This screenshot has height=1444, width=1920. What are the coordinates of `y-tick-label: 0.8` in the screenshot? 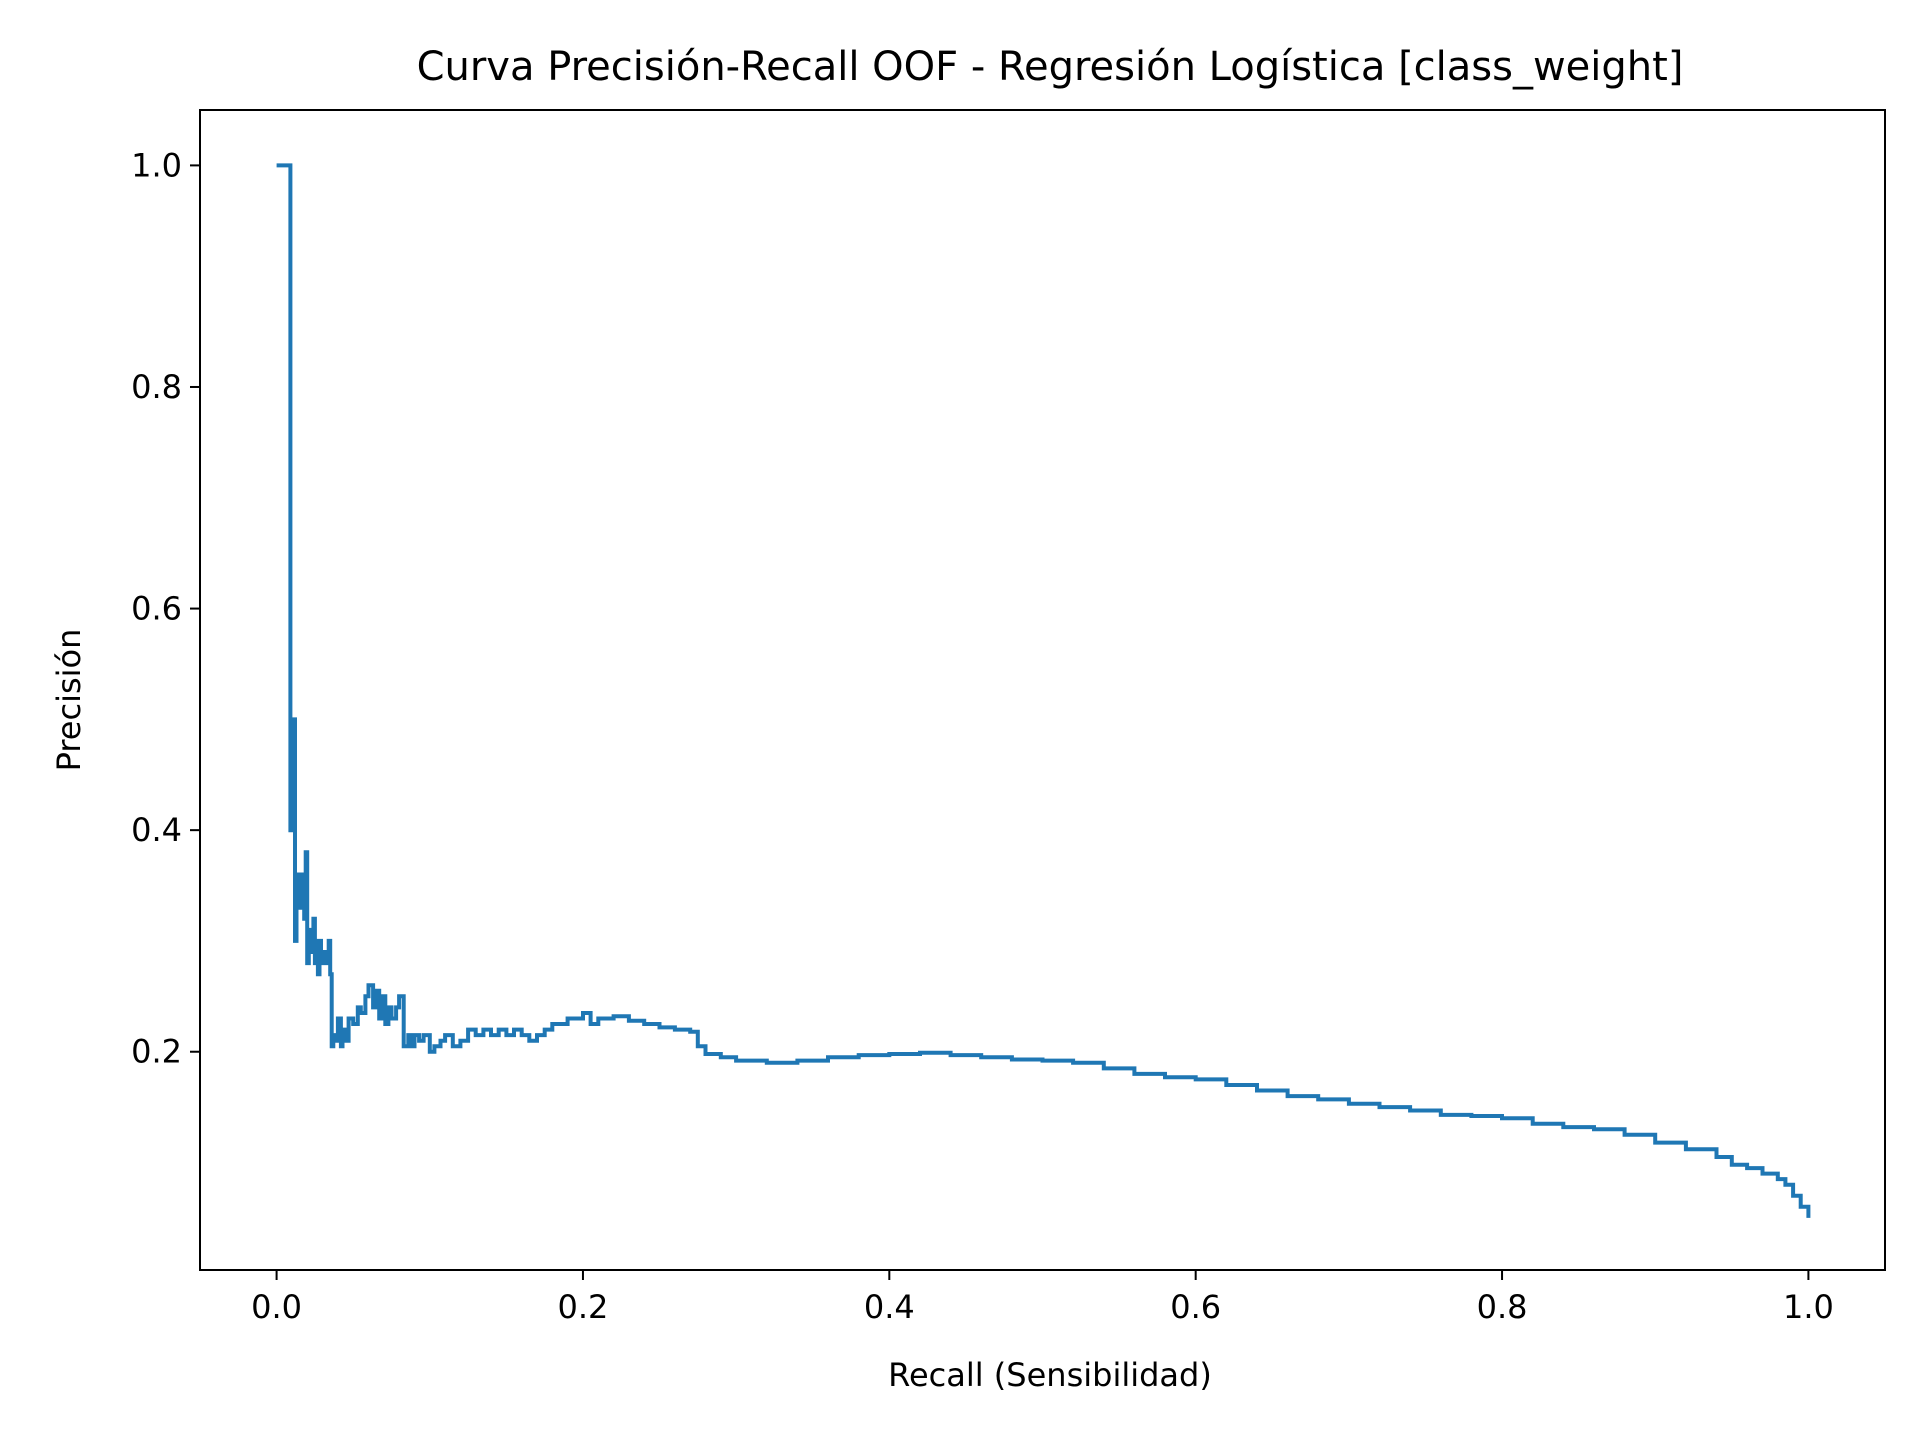 It's located at (156, 387).